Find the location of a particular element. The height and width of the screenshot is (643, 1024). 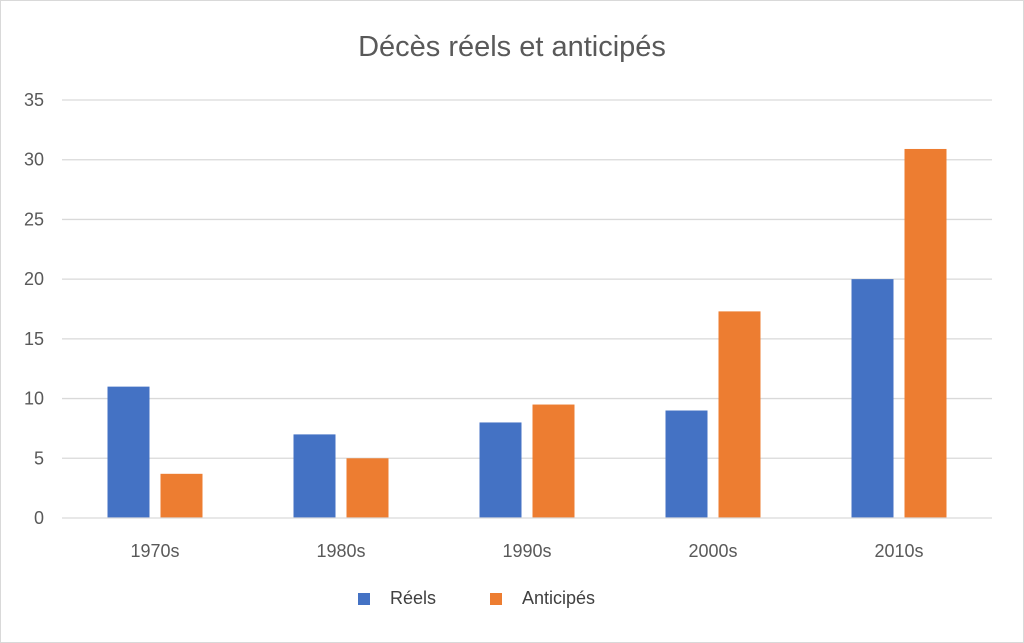

x-tick-label: 2000s is located at coordinates (712, 551).